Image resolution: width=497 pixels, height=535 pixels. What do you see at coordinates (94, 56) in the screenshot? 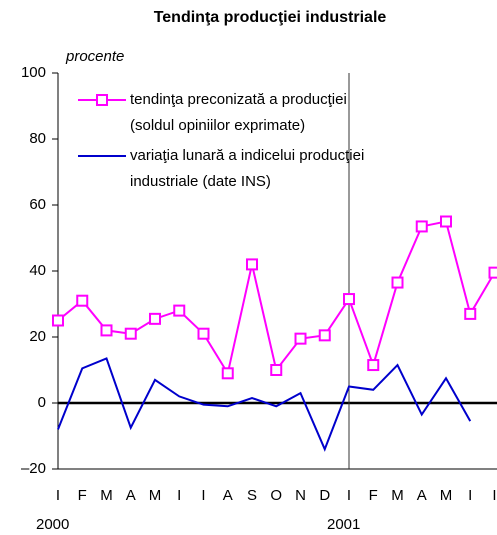
I see `y-axis-label: procente` at bounding box center [94, 56].